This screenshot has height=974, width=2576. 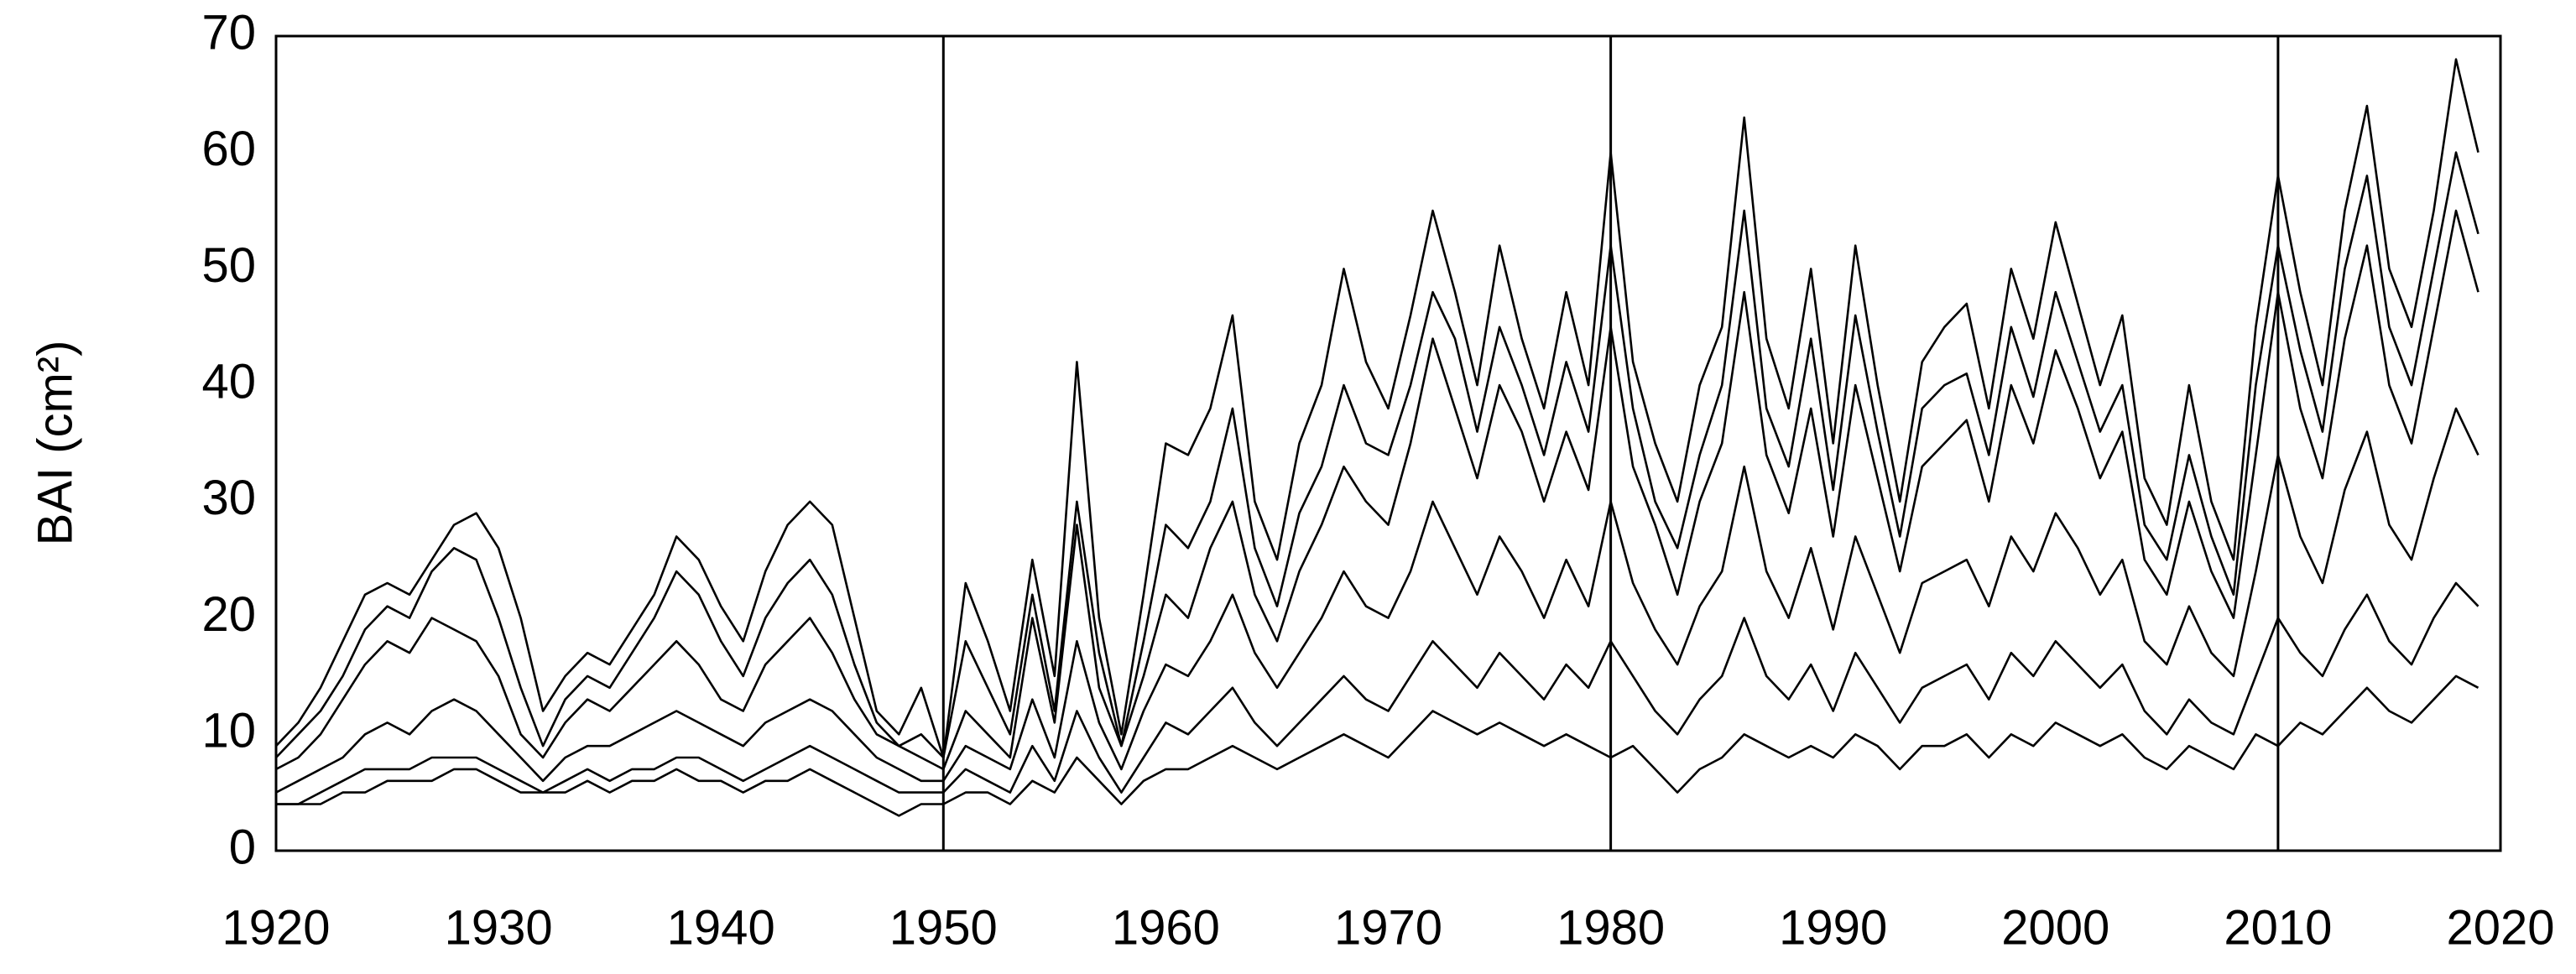 What do you see at coordinates (2055, 927) in the screenshot?
I see `x-tick-label: 2000` at bounding box center [2055, 927].